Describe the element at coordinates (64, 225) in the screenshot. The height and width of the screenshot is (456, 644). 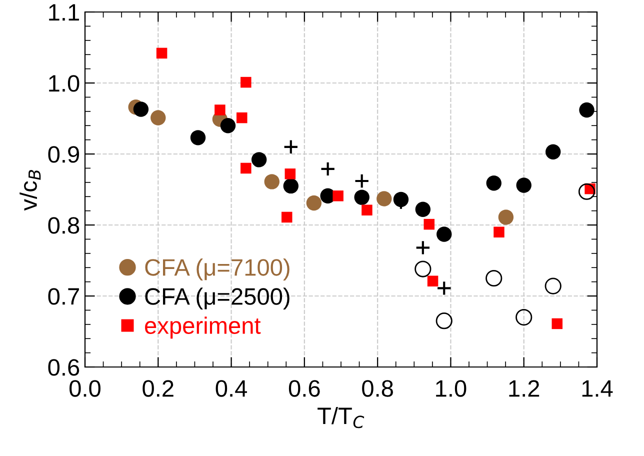
I see `y-tick-label: 0.8` at that location.